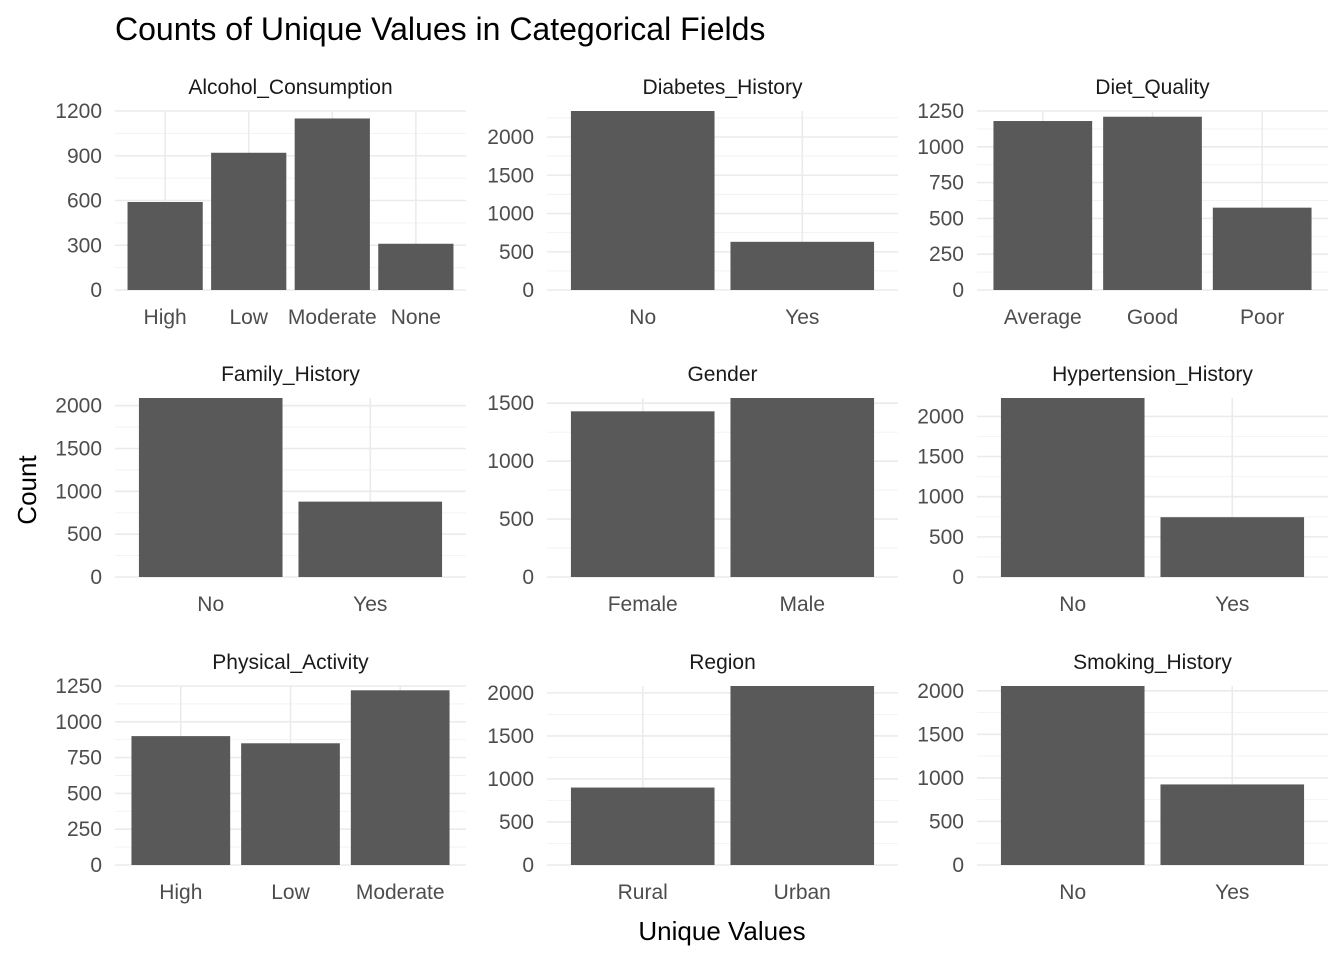 The height and width of the screenshot is (960, 1344). I want to click on bar-good, so click(1152, 203).